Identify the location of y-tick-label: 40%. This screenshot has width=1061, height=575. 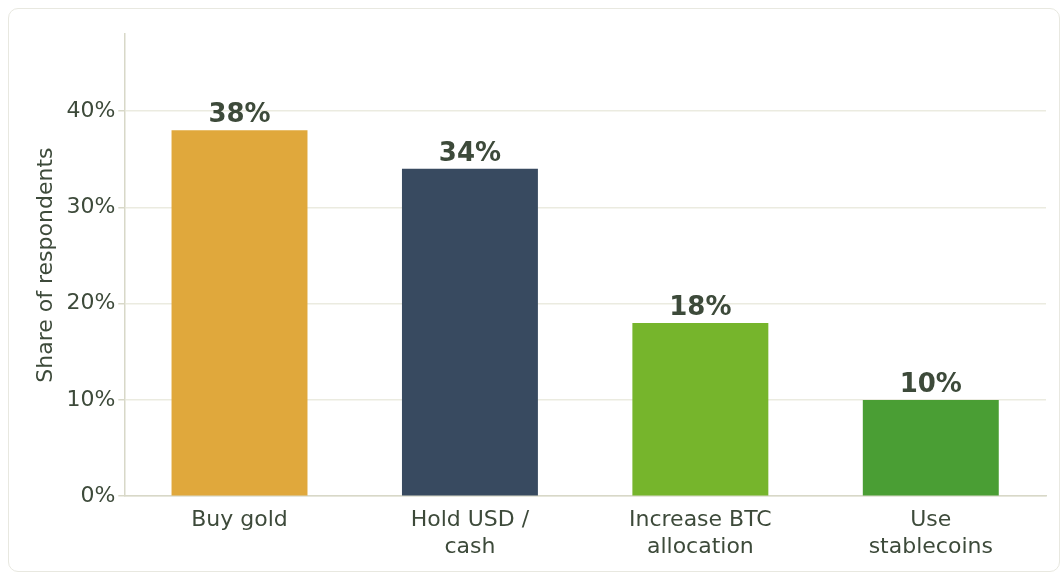
(91, 109).